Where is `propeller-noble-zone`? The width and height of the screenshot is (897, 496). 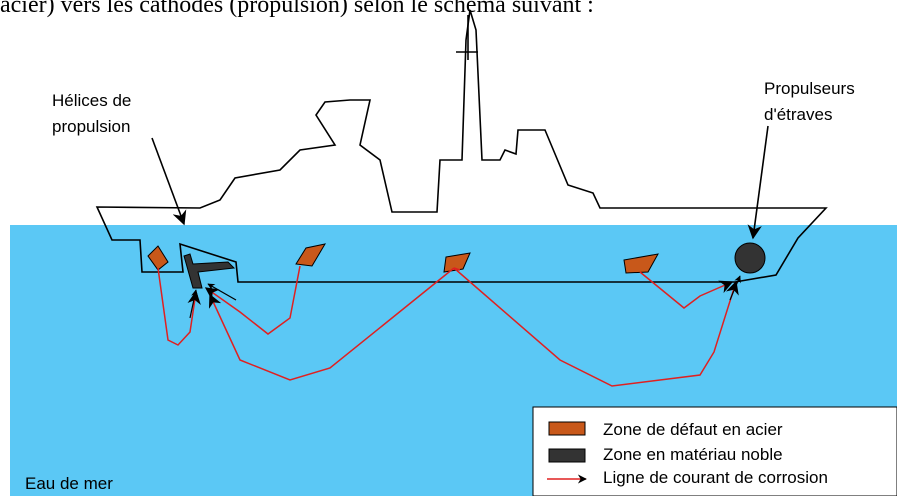
propeller-noble-zone is located at coordinates (209, 271).